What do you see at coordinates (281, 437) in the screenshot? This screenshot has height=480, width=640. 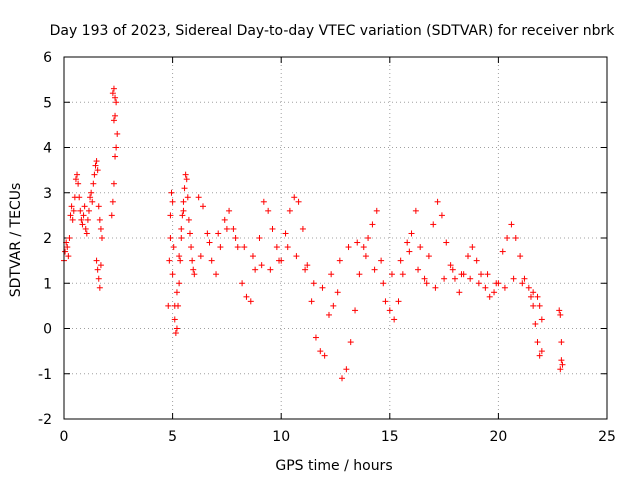 I see `x-tick-label: 10` at bounding box center [281, 437].